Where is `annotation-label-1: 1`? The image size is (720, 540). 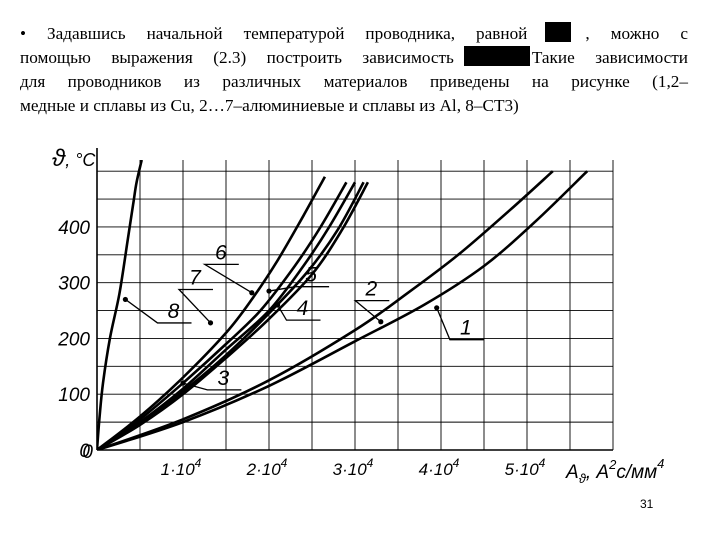
annotation-label-1: 1 is located at coordinates (466, 328).